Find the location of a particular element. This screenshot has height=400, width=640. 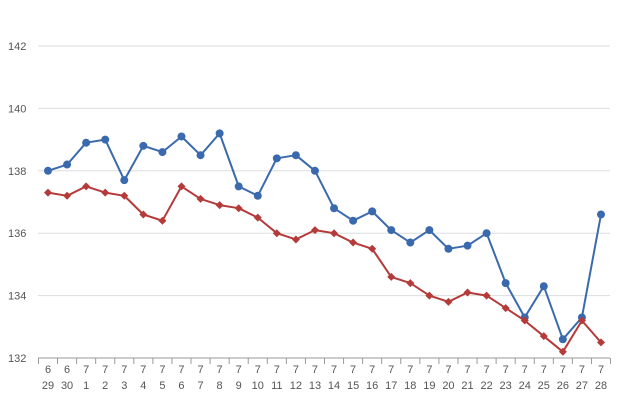

x-tick-day: 13 is located at coordinates (315, 386).